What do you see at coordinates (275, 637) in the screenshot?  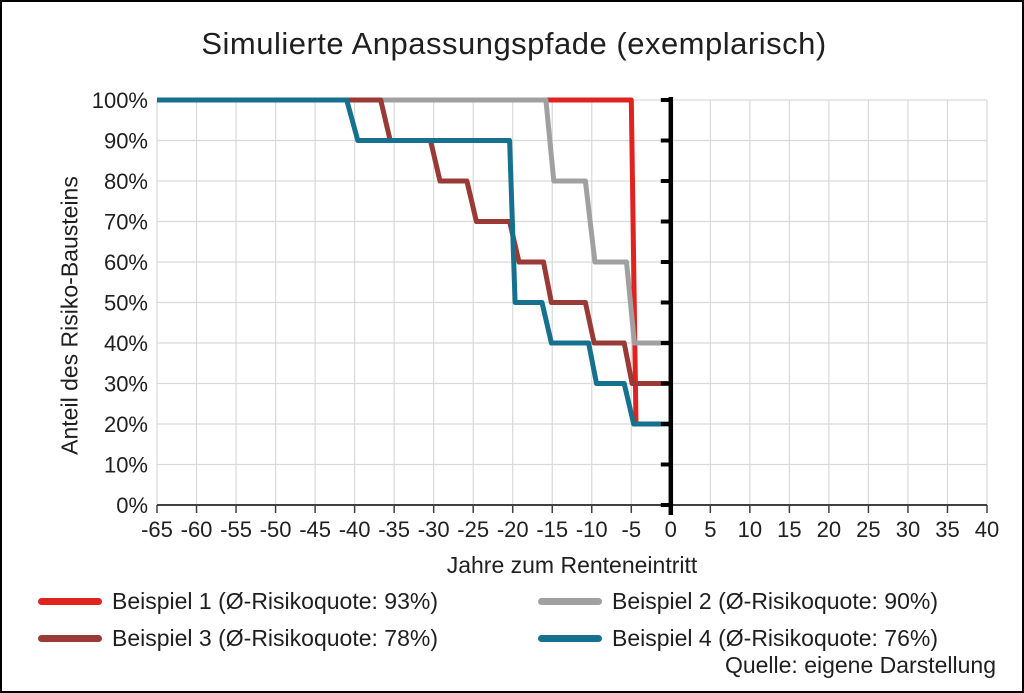 I see `legend-label-beispiel-3: Beispiel 3 (Ø-Risikoquote: 78%)` at bounding box center [275, 637].